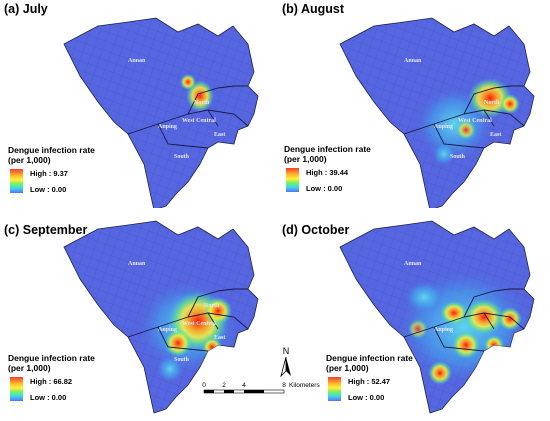 Image resolution: width=550 pixels, height=421 pixels. Describe the element at coordinates (51, 381) in the screenshot. I see `legend-high: High : 66.82` at that location.